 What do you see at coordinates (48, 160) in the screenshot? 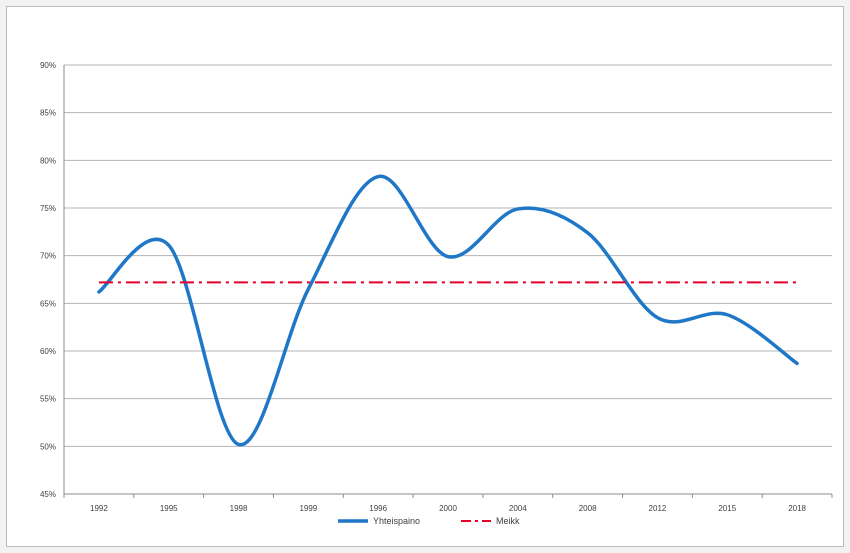
I see `y-tick-label: 80%` at bounding box center [48, 160].